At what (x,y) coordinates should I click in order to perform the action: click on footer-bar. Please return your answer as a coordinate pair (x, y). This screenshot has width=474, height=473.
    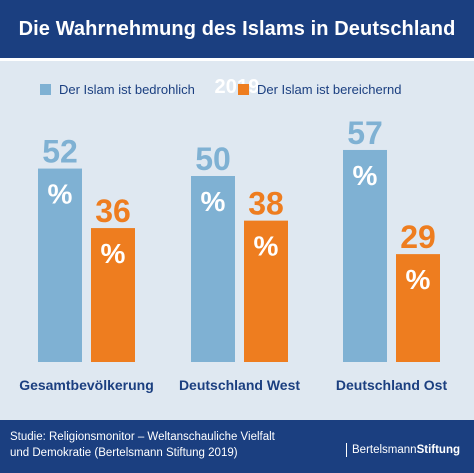
    Looking at the image, I should click on (237, 446).